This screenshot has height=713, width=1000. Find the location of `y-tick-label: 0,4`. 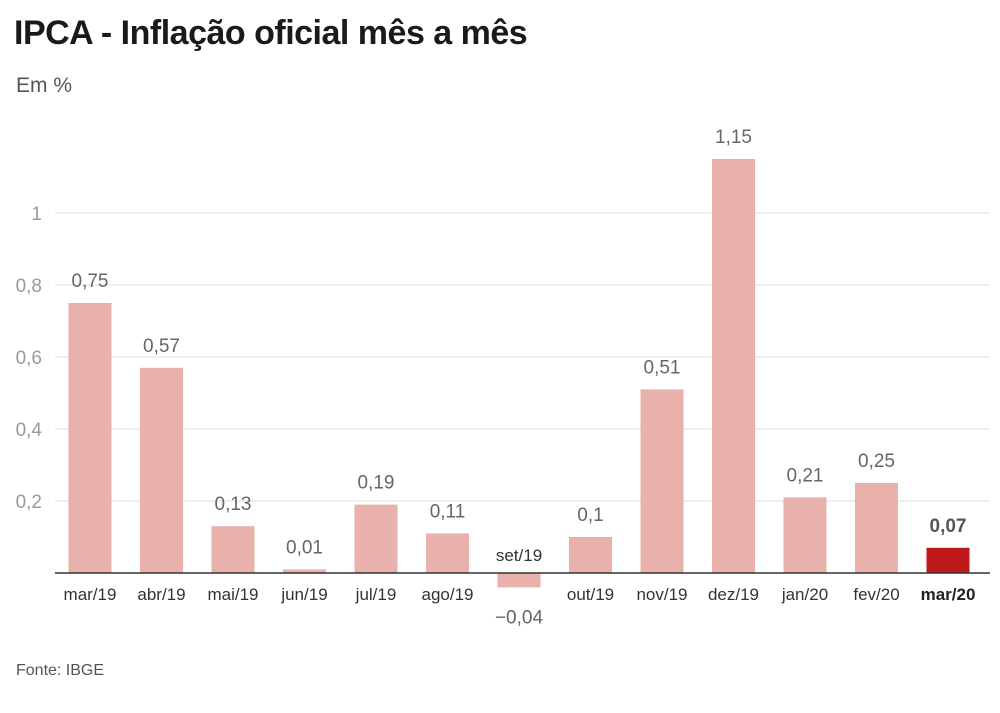

y-tick-label: 0,4 is located at coordinates (29, 430).